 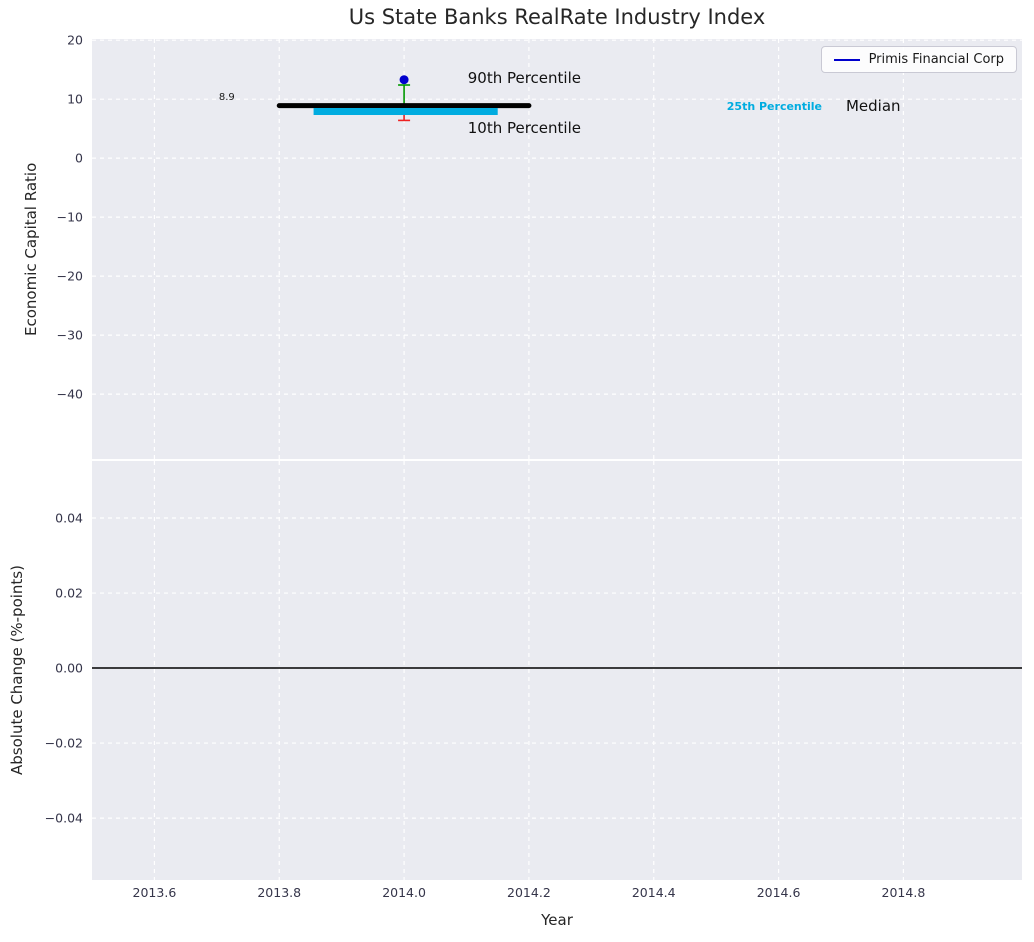 I want to click on annotation-90th-percentile: 90th Percentile, so click(x=524, y=78).